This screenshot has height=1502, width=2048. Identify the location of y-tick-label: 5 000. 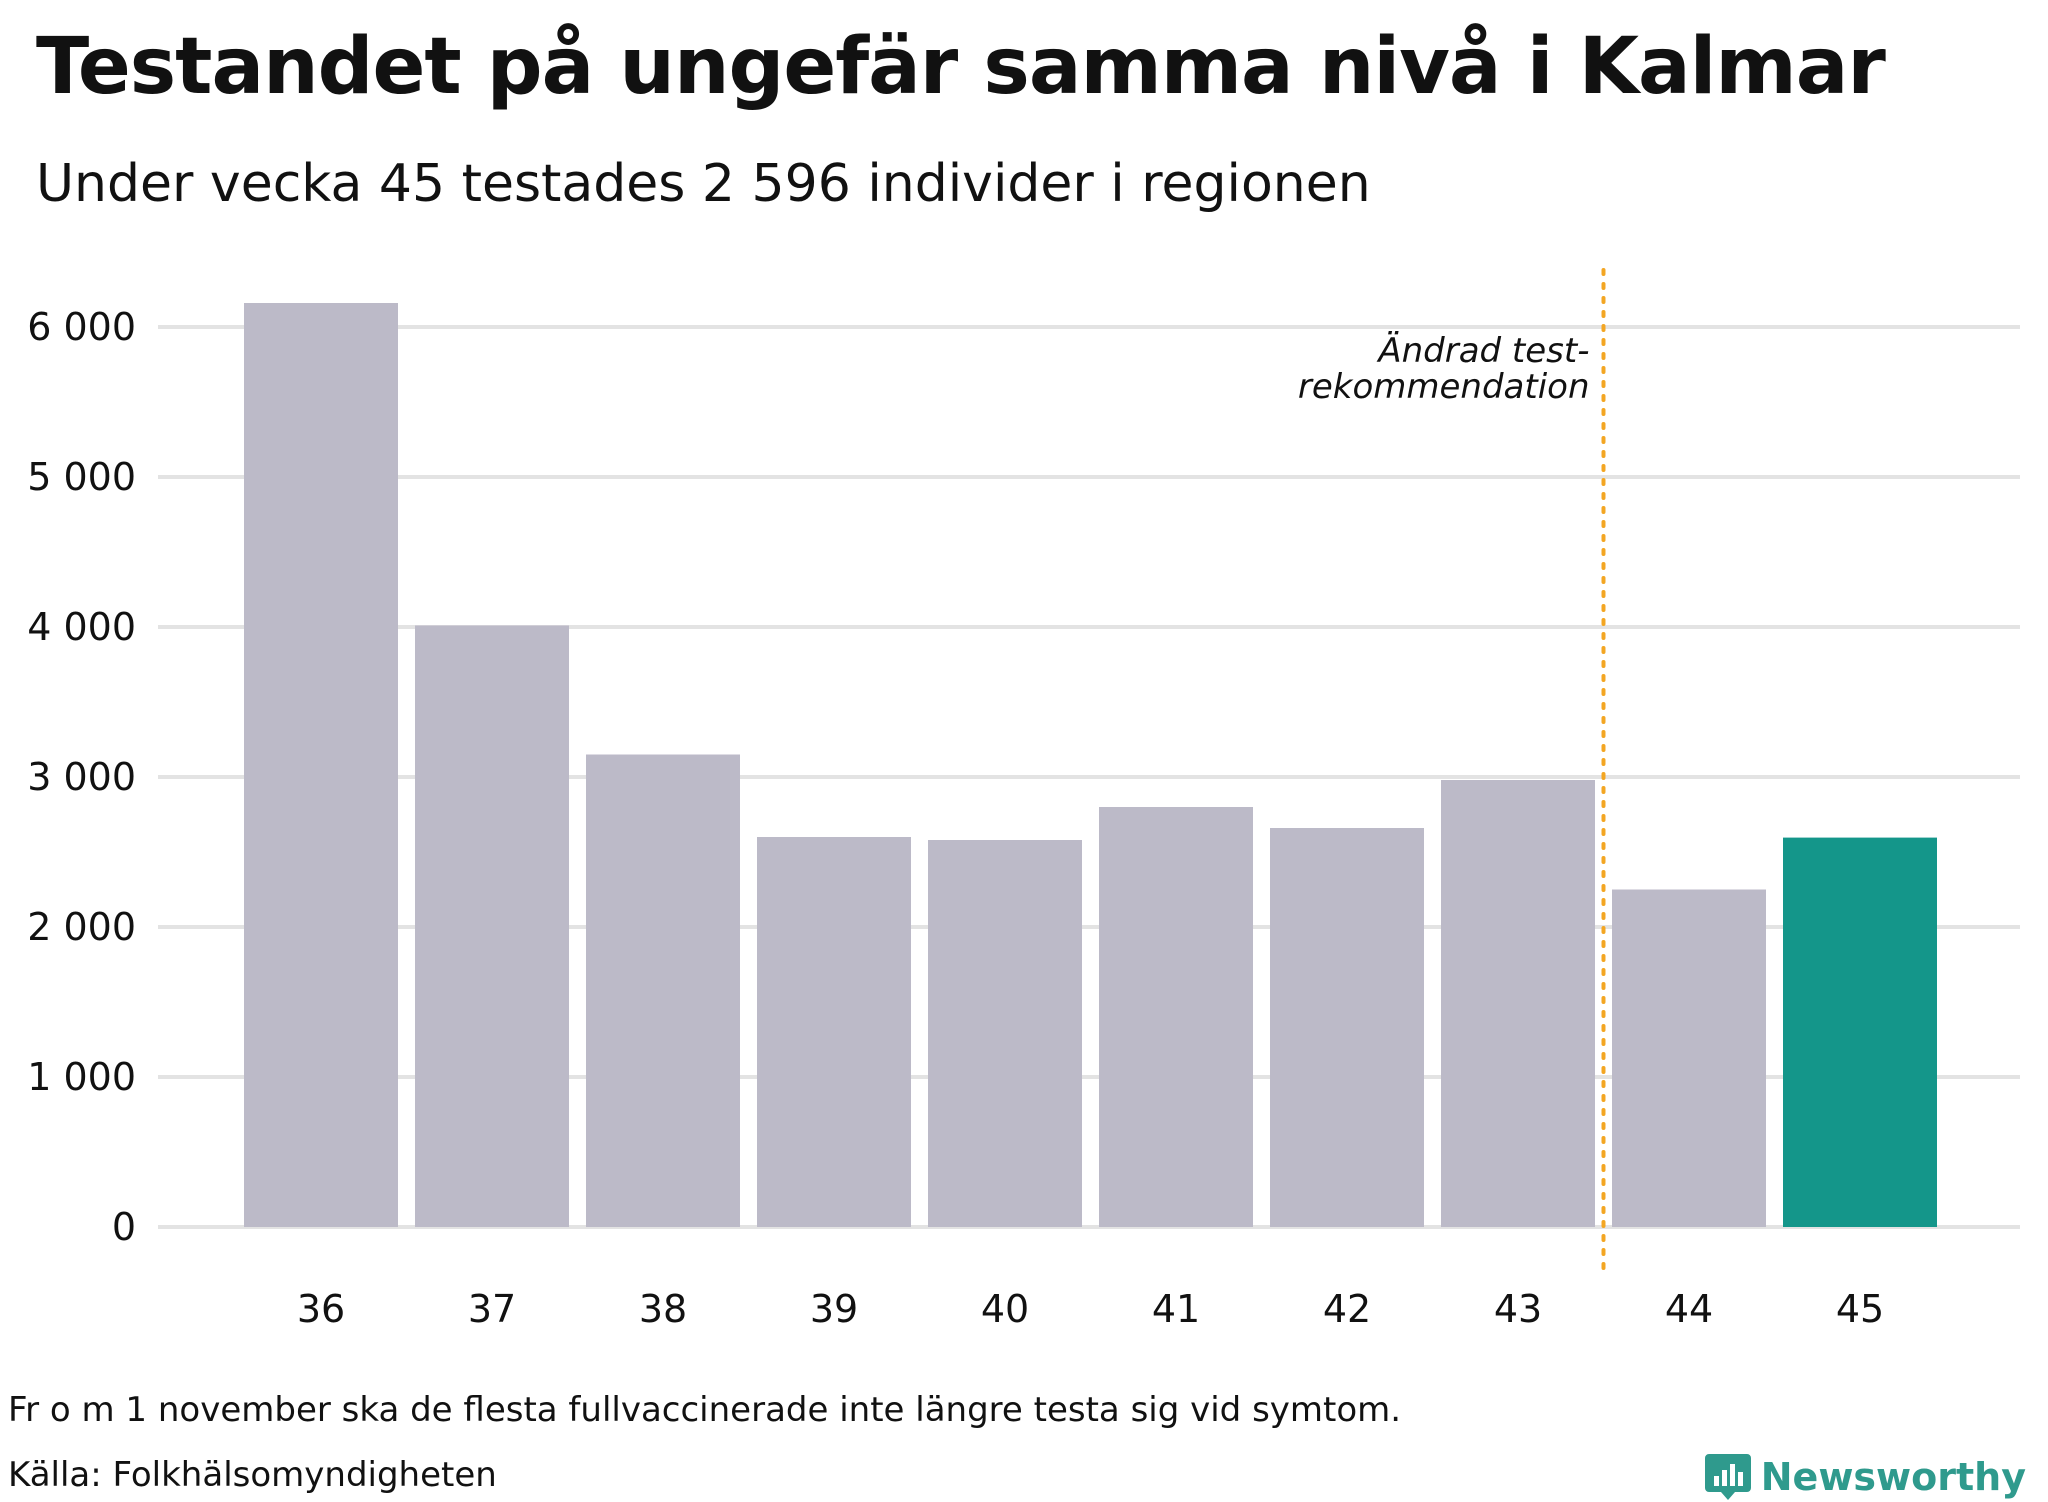
(81, 477).